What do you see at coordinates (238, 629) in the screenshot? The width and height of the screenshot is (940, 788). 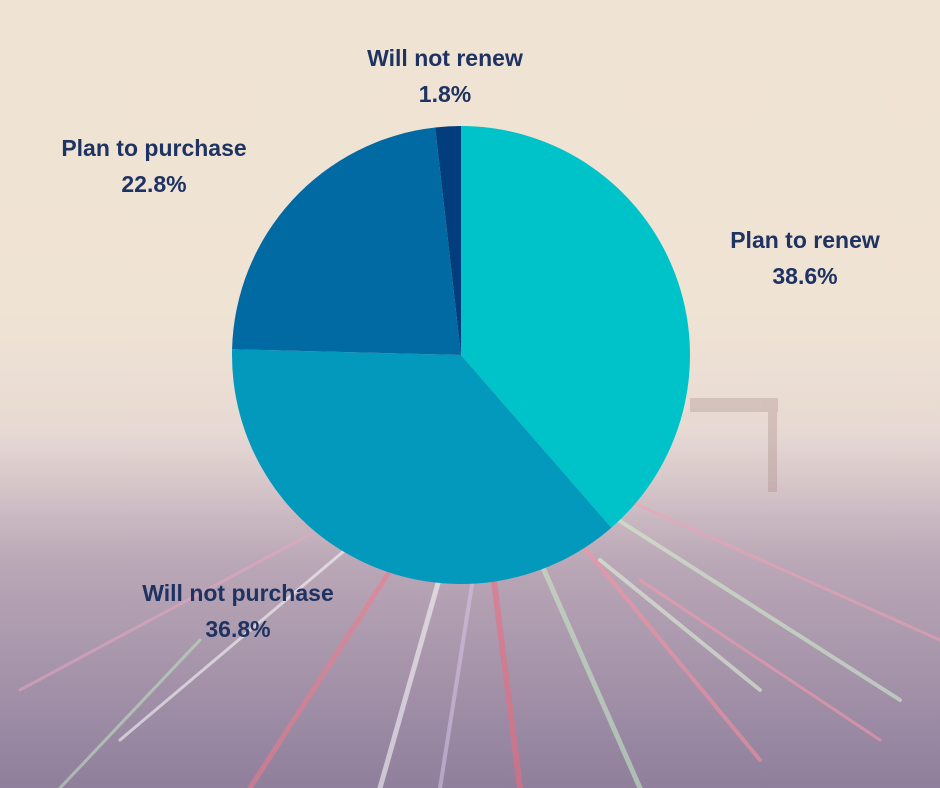 I see `slice-value-text: 36.8%` at bounding box center [238, 629].